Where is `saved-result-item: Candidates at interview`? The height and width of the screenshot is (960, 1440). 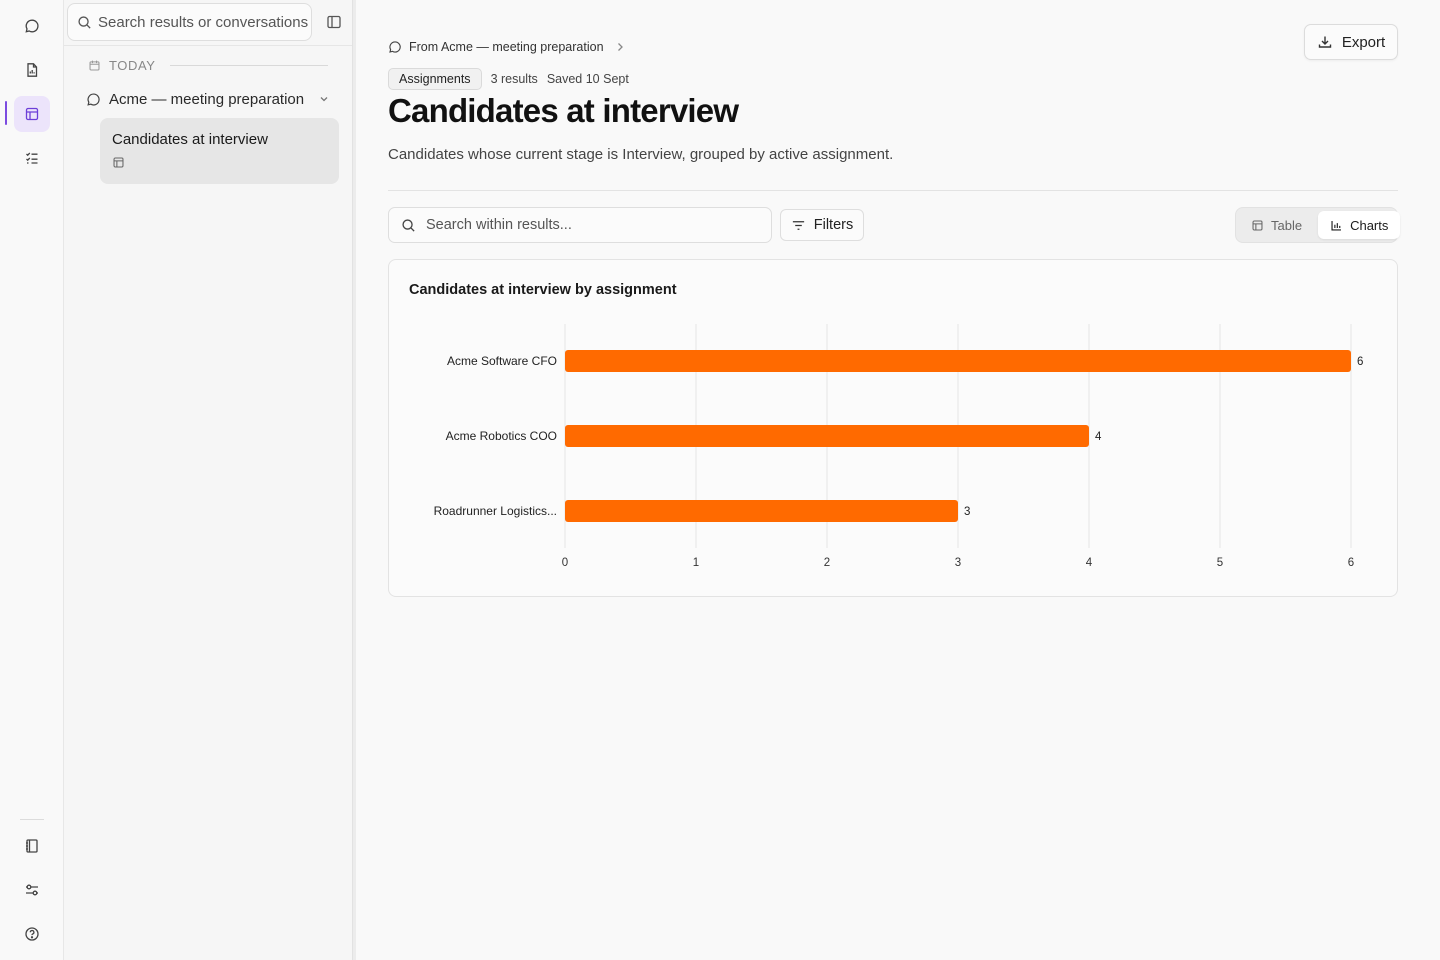 saved-result-item: Candidates at interview is located at coordinates (219, 151).